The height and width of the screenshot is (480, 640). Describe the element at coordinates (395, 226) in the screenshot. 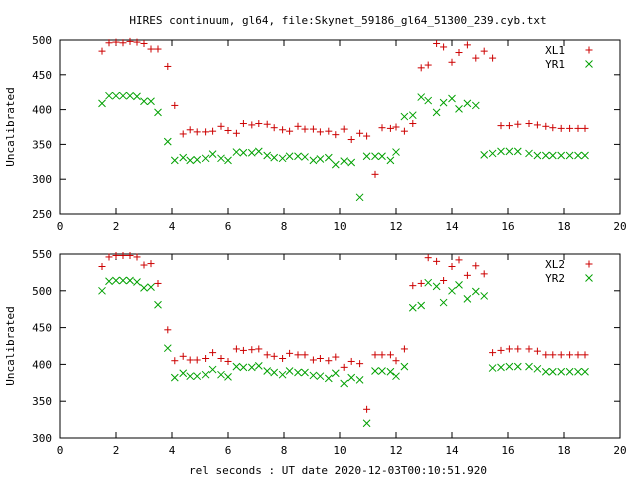

I see `x-tick-label: 12` at that location.